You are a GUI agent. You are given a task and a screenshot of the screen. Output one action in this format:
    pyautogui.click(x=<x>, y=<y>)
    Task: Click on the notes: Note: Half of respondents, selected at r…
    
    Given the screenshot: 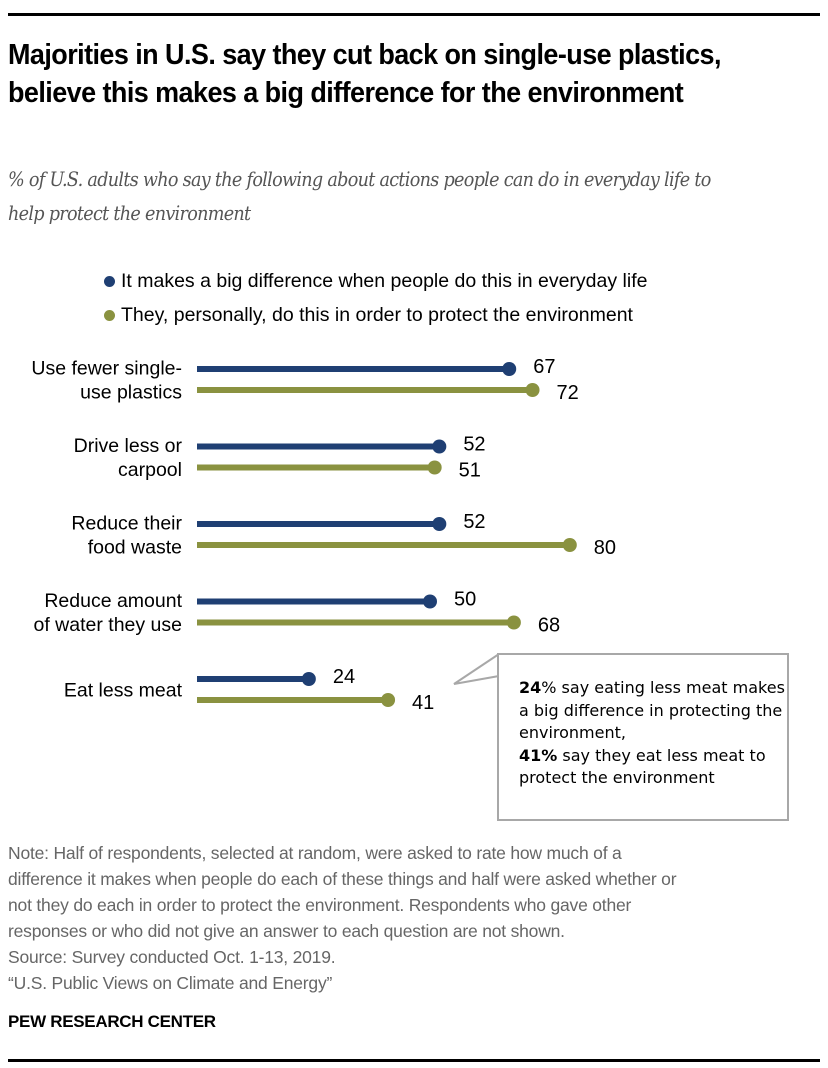 What is the action you would take?
    pyautogui.click(x=418, y=918)
    